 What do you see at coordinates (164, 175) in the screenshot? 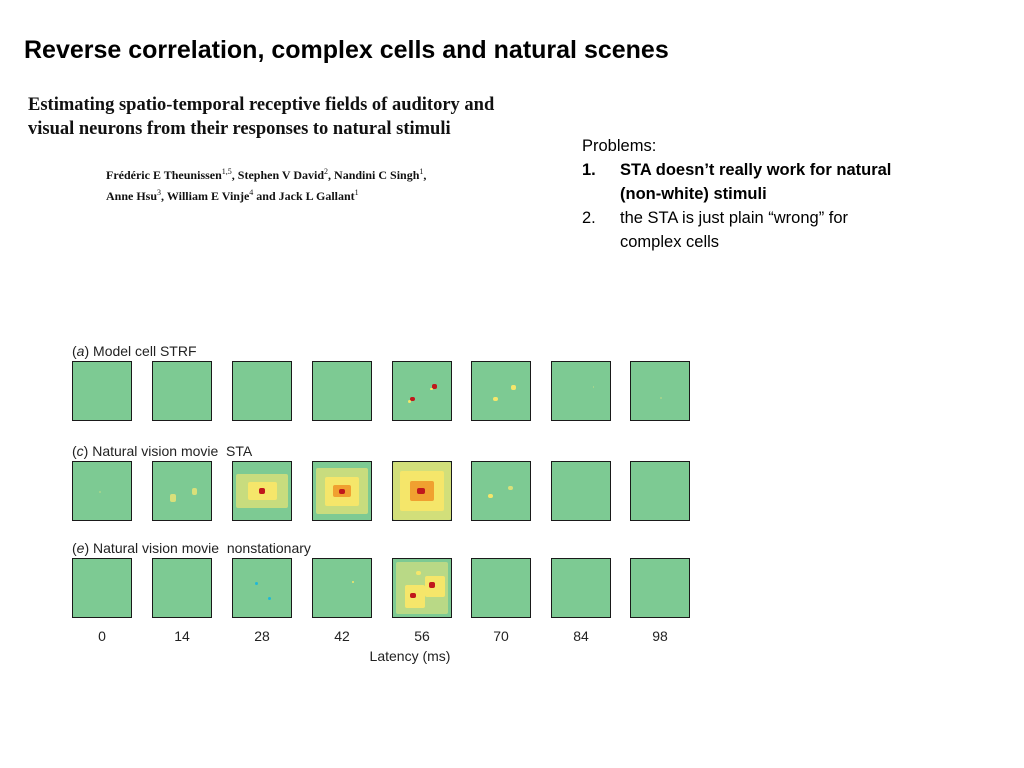
I see `author-name: Frédéric E Theunissen` at bounding box center [164, 175].